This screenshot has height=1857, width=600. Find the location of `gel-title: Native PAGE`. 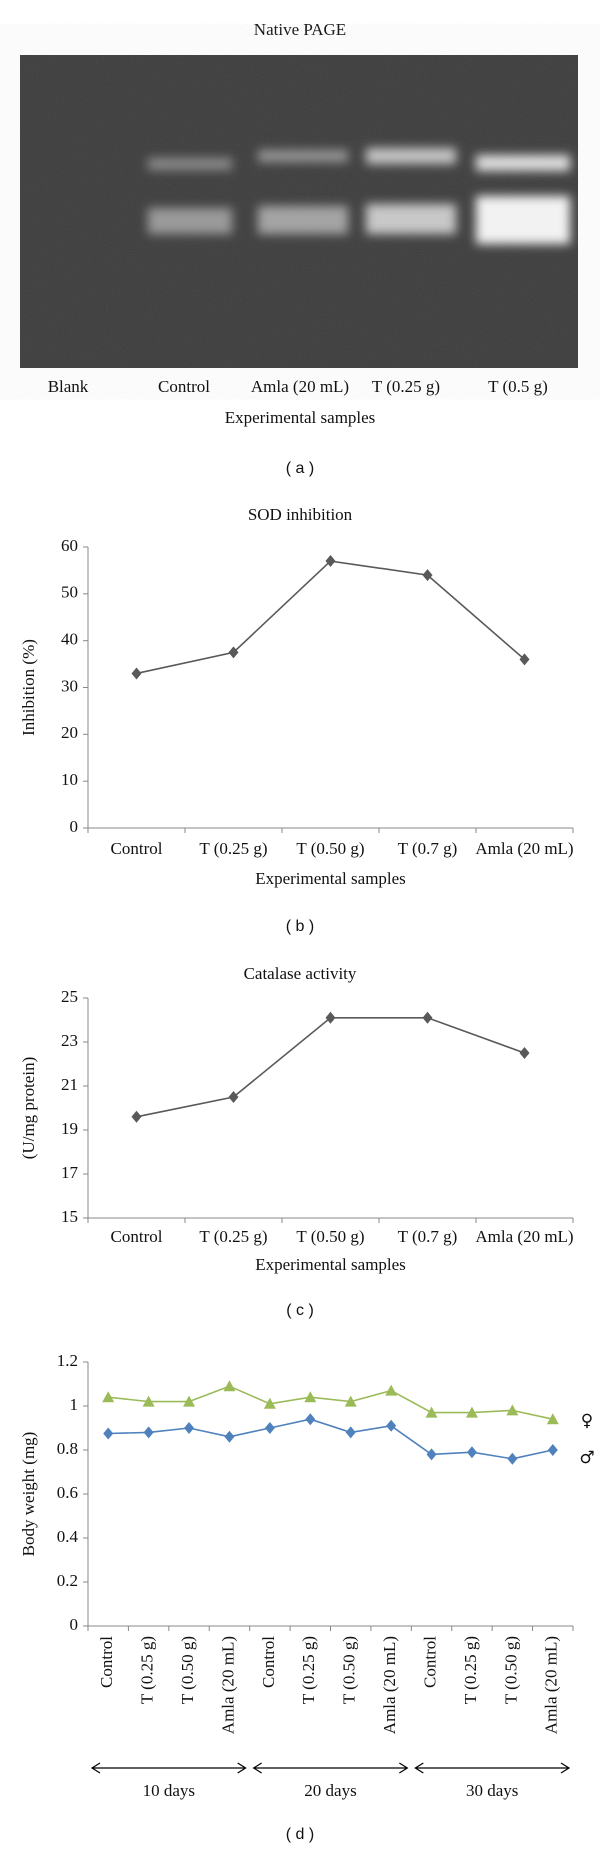

gel-title: Native PAGE is located at coordinates (300, 29).